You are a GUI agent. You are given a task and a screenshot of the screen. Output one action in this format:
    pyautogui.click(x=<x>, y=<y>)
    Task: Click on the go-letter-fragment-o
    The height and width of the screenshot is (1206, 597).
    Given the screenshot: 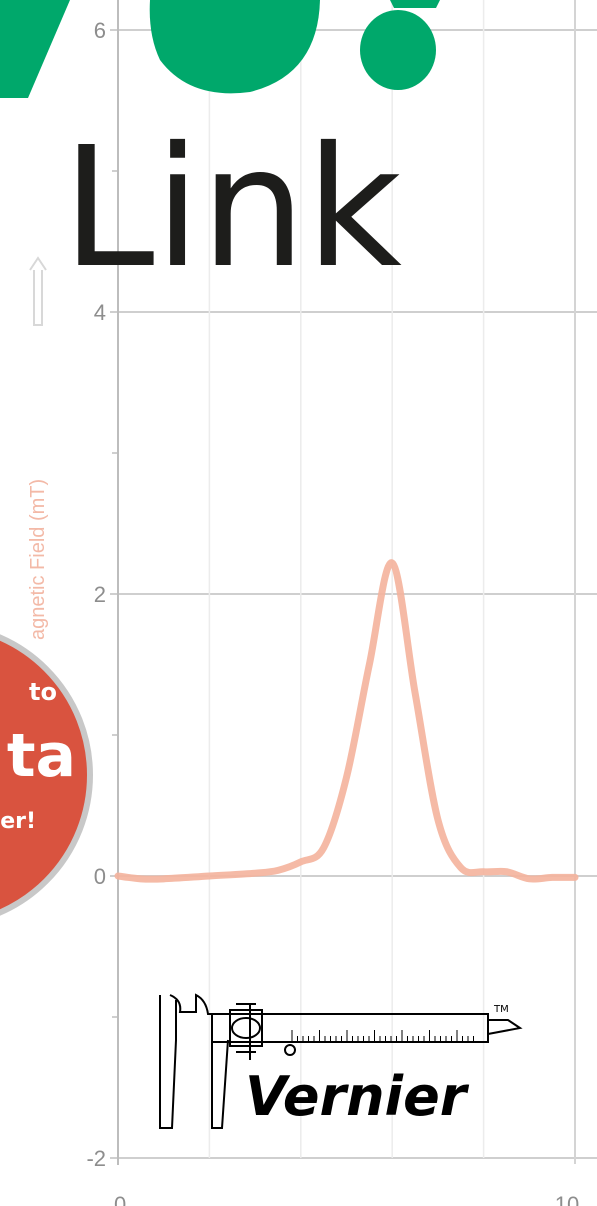 What is the action you would take?
    pyautogui.click(x=234, y=47)
    